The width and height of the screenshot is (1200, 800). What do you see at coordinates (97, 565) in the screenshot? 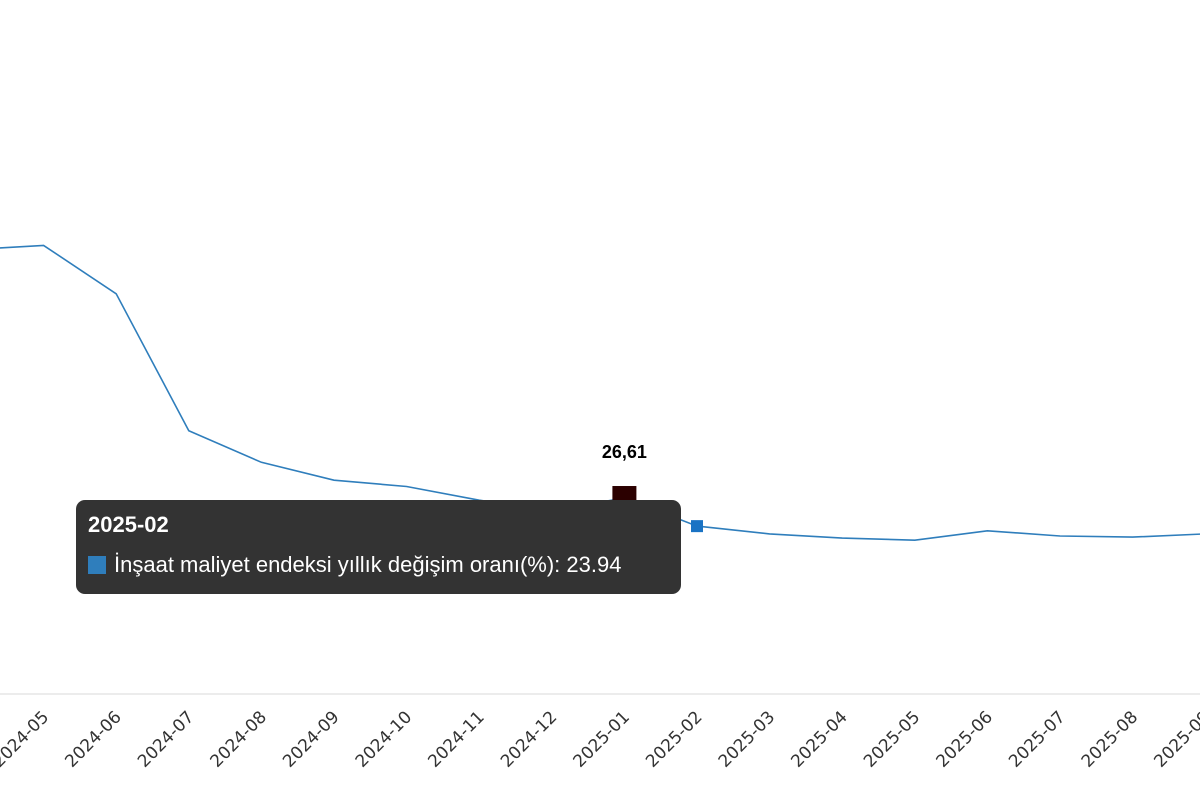
I see `tooltip-series-swatch` at bounding box center [97, 565].